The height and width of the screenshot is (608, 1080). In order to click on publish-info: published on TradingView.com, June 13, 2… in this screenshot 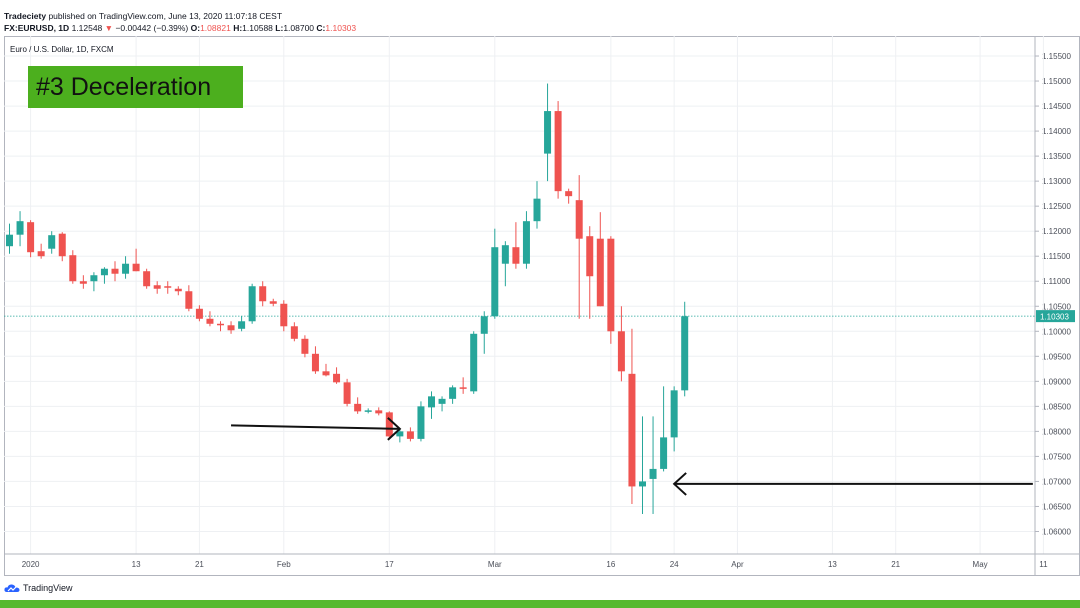, I will do `click(165, 16)`.